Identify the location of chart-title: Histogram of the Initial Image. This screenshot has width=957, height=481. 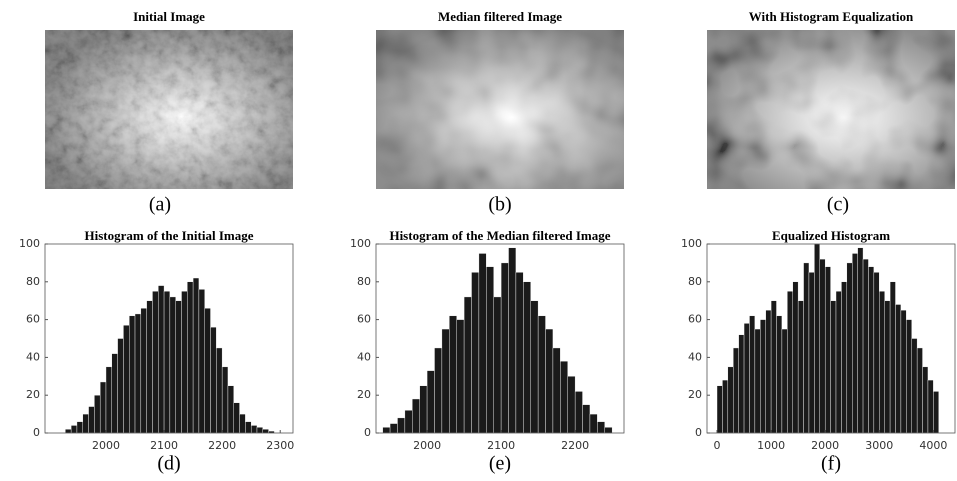
(169, 235).